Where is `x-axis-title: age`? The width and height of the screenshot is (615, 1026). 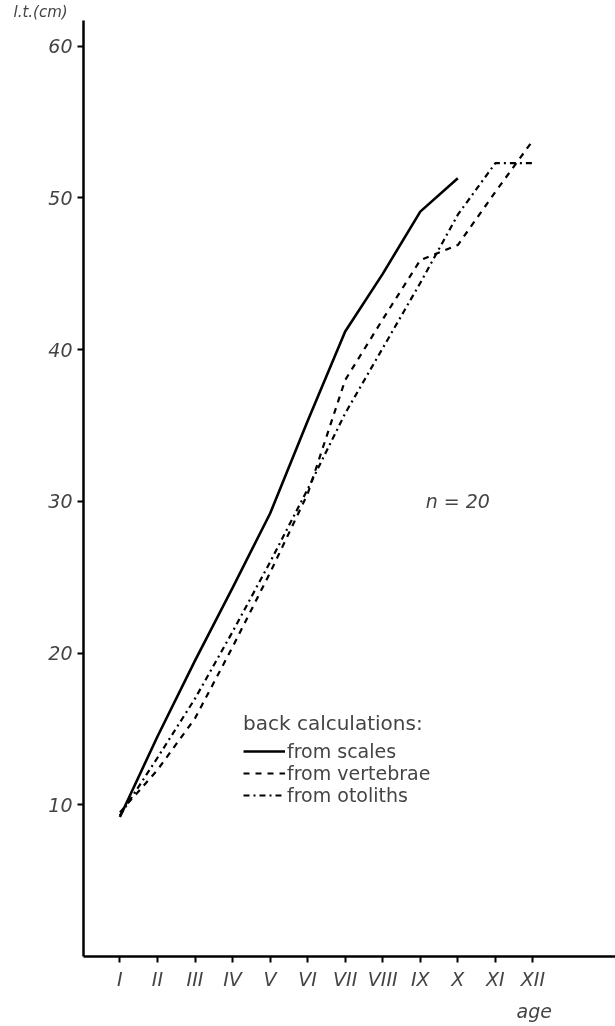 x-axis-title: age is located at coordinates (534, 1010).